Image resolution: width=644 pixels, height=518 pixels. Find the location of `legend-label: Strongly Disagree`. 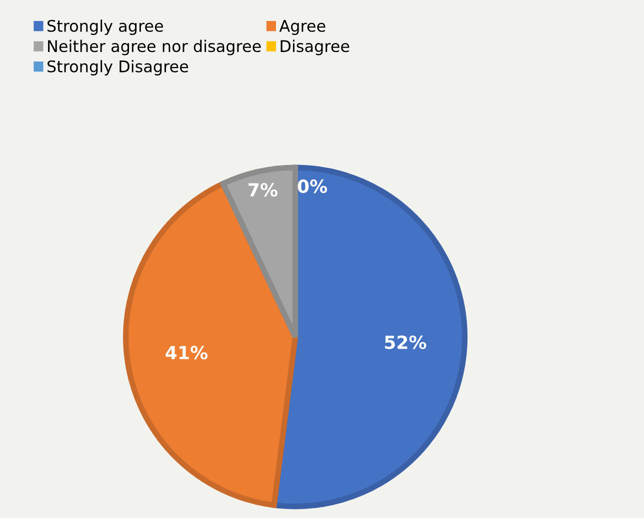

legend-label: Strongly Disagree is located at coordinates (118, 68).